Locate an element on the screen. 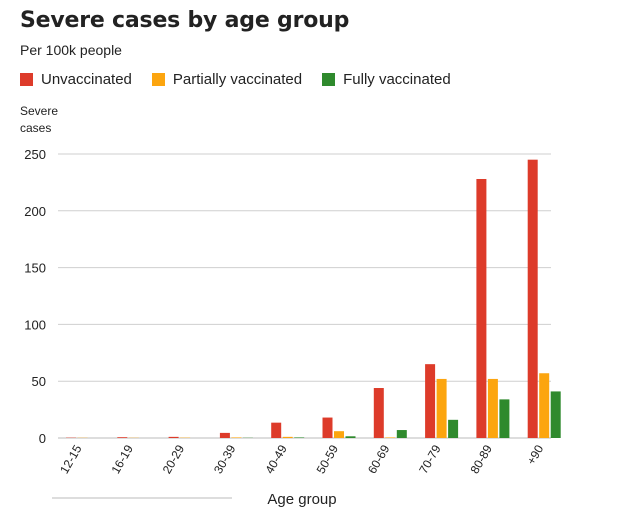  y-axis-label-line-2: cases is located at coordinates (36, 128).